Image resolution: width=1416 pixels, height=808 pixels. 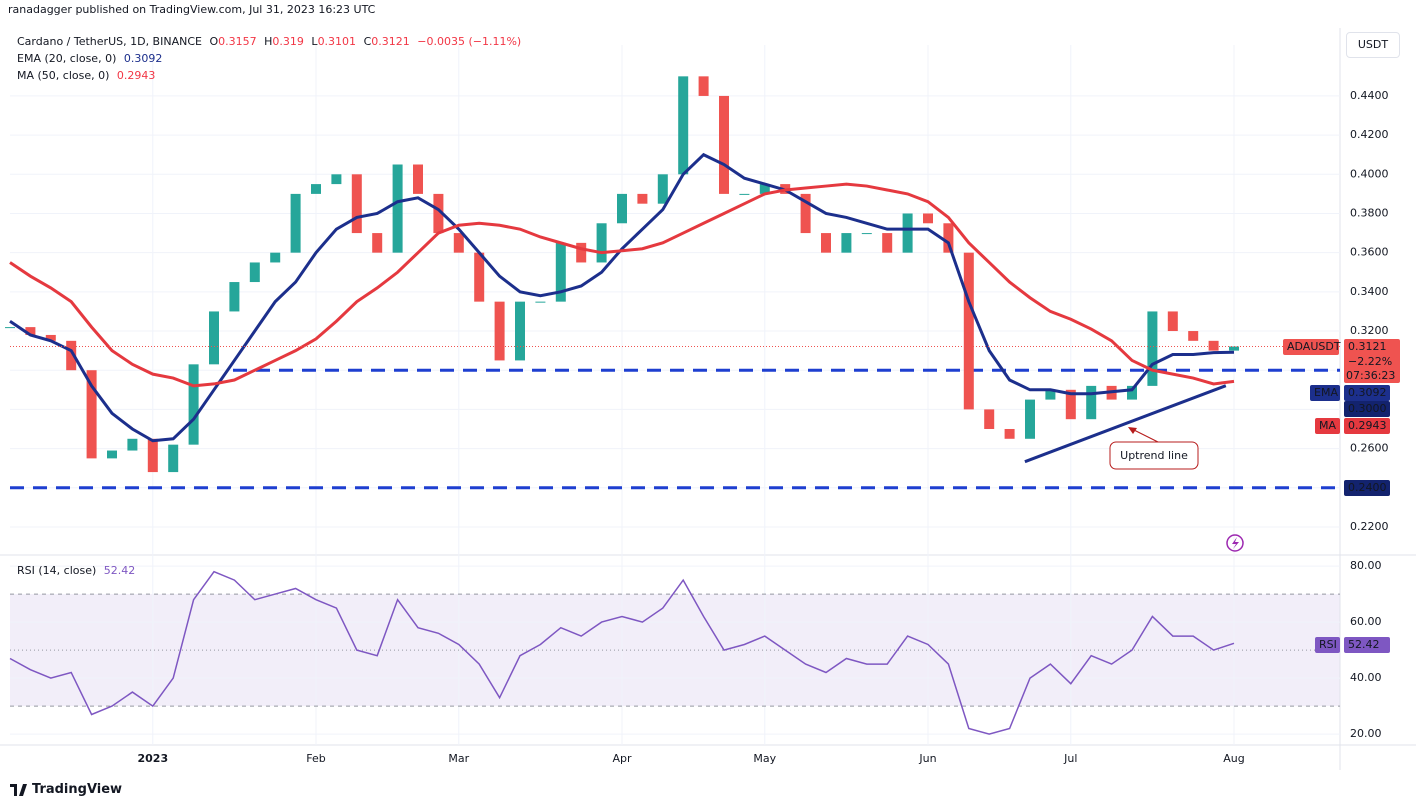 I want to click on trendline, so click(x=1125, y=424).